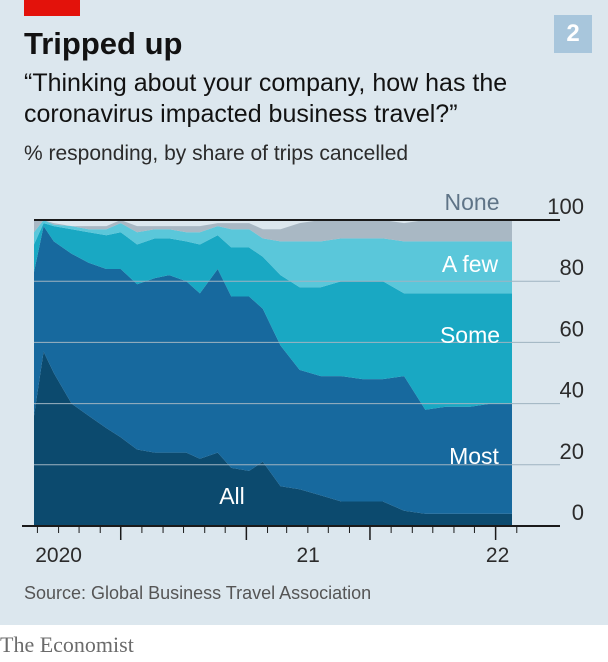  Describe the element at coordinates (572, 267) in the screenshot. I see `y-tick-label-80: 80` at that location.